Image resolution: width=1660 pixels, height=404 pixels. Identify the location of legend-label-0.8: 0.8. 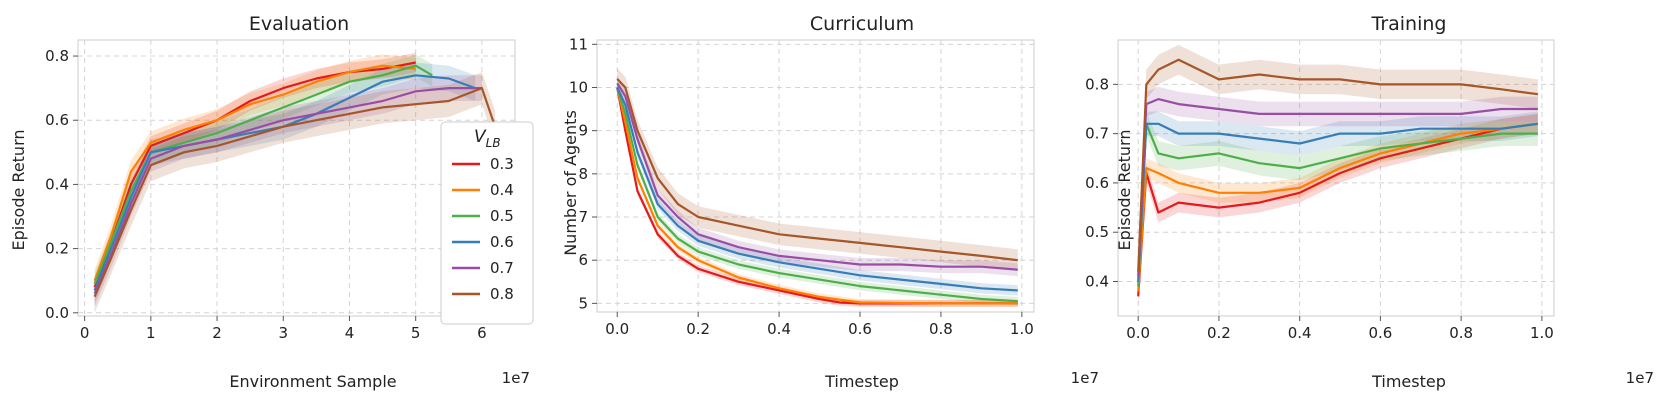
(502, 294).